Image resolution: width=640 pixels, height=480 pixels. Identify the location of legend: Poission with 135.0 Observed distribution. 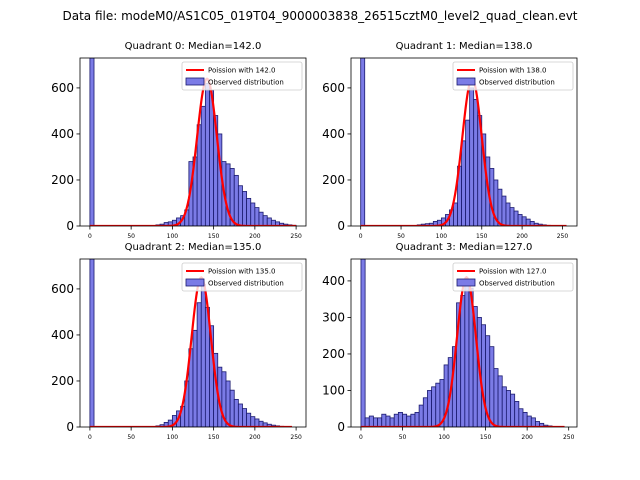
(242, 277).